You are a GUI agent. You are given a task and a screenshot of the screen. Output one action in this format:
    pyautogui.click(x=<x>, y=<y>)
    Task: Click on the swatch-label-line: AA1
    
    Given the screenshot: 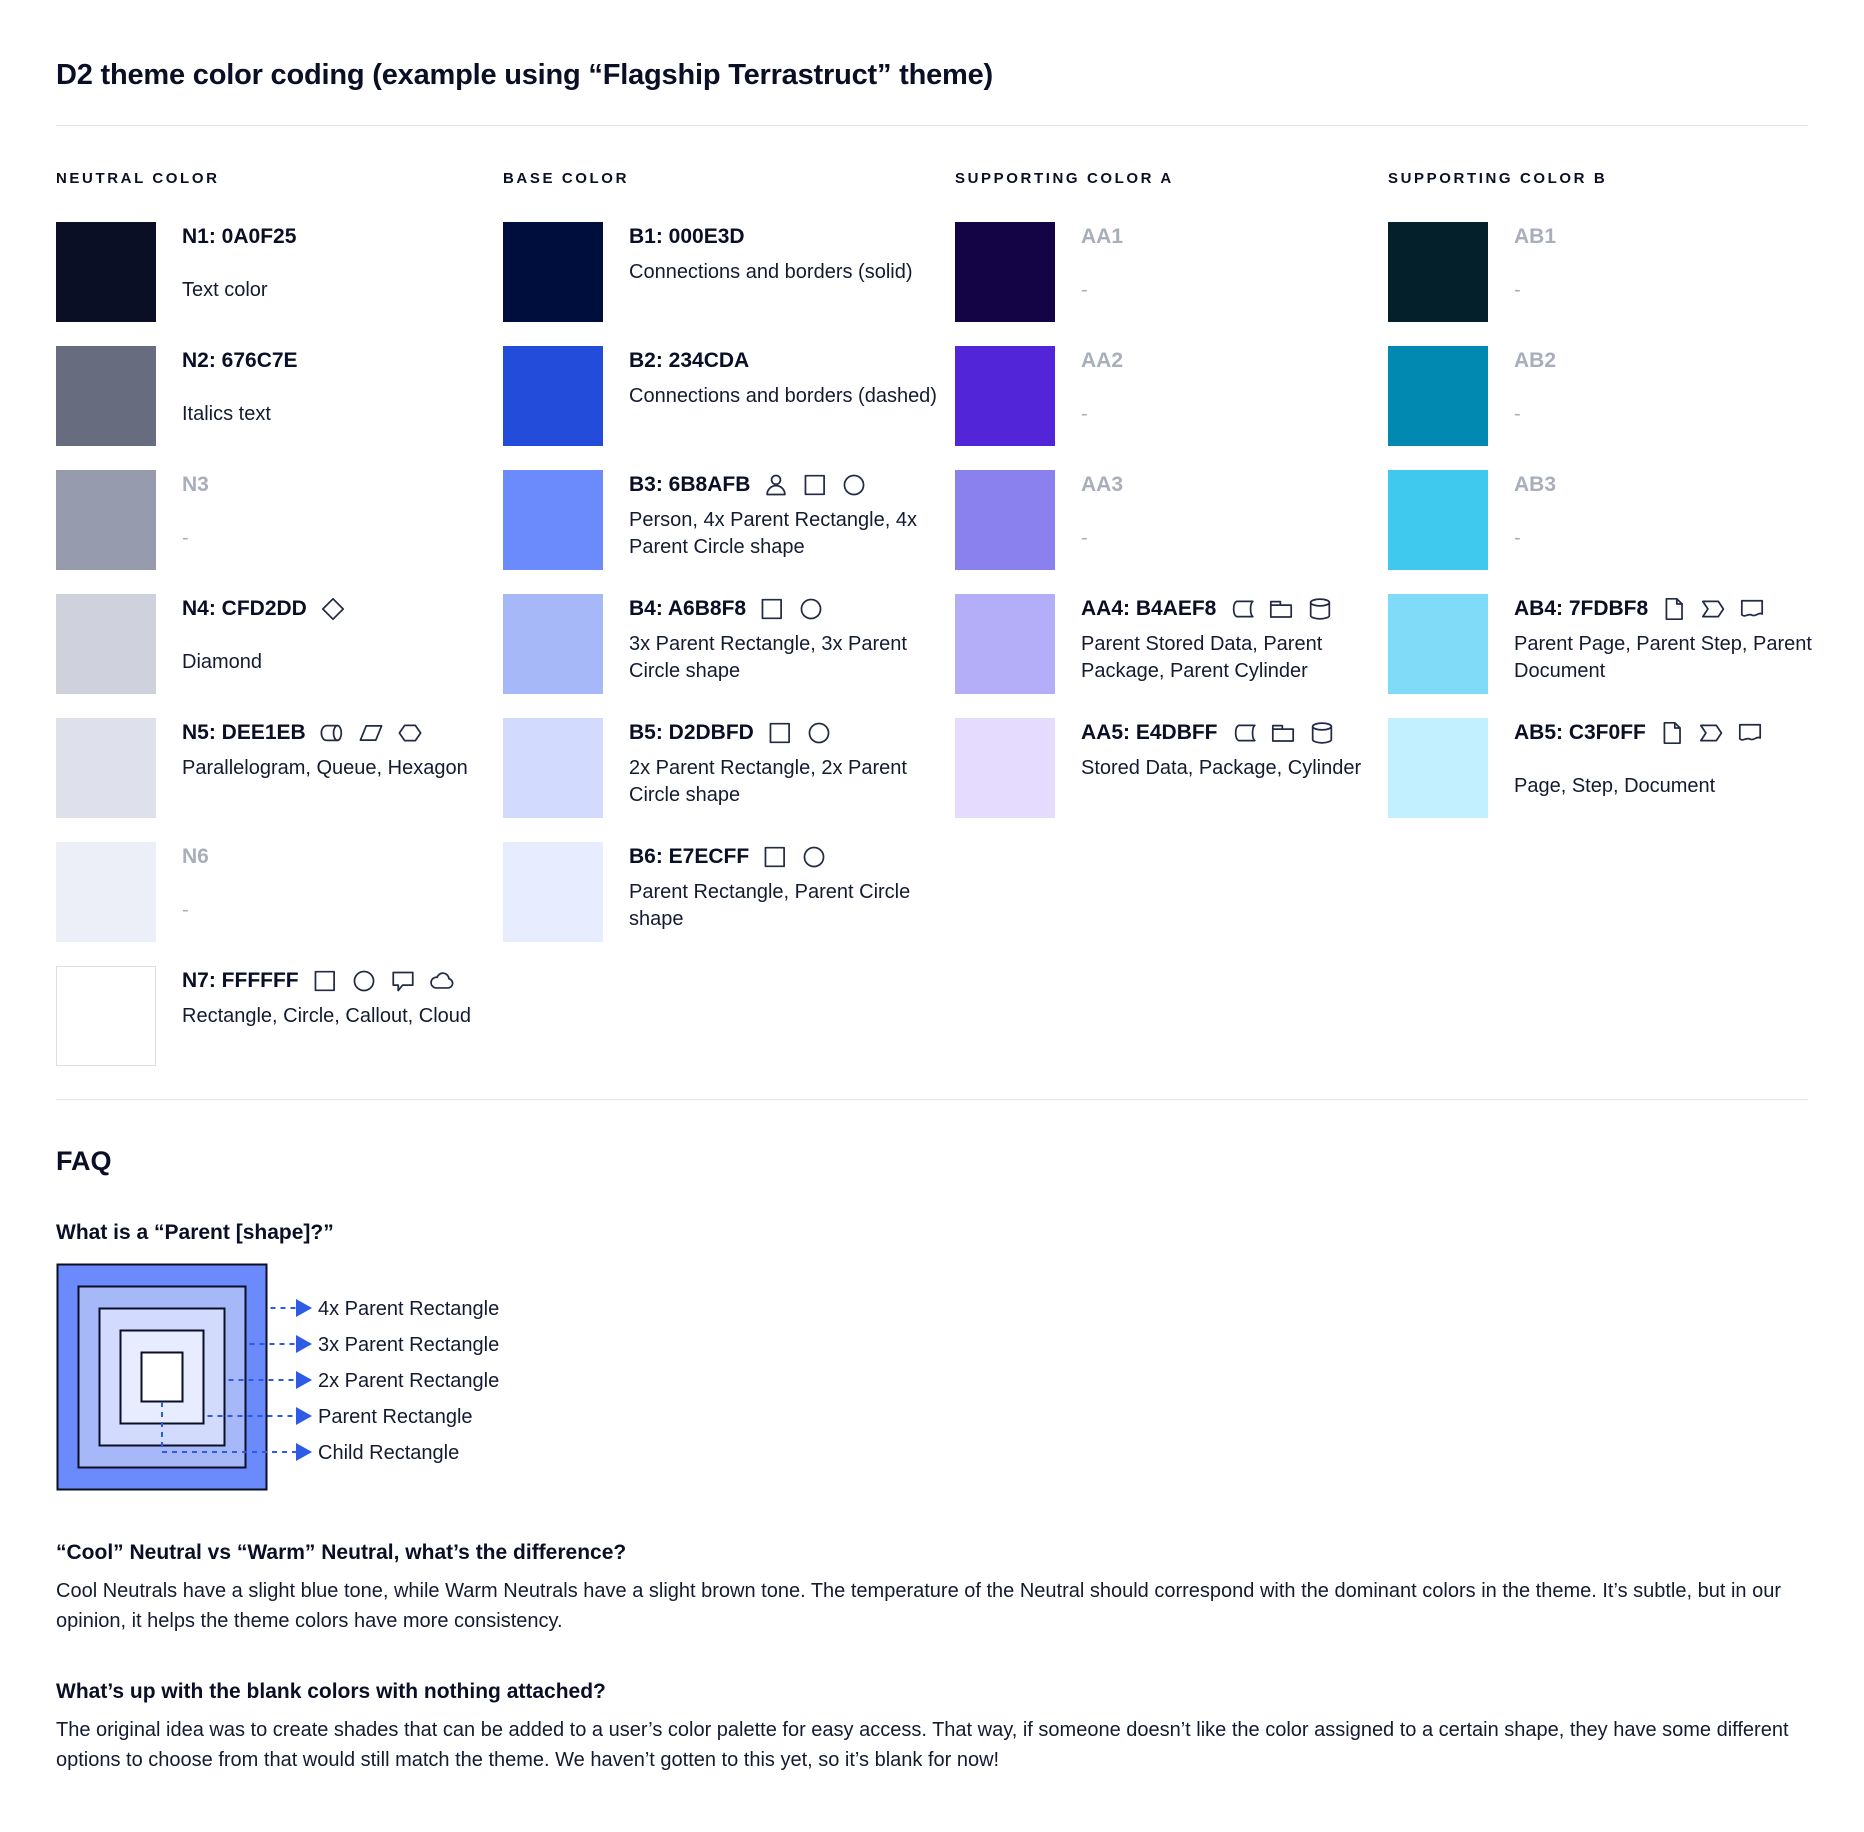 What is the action you would take?
    pyautogui.click(x=1234, y=237)
    